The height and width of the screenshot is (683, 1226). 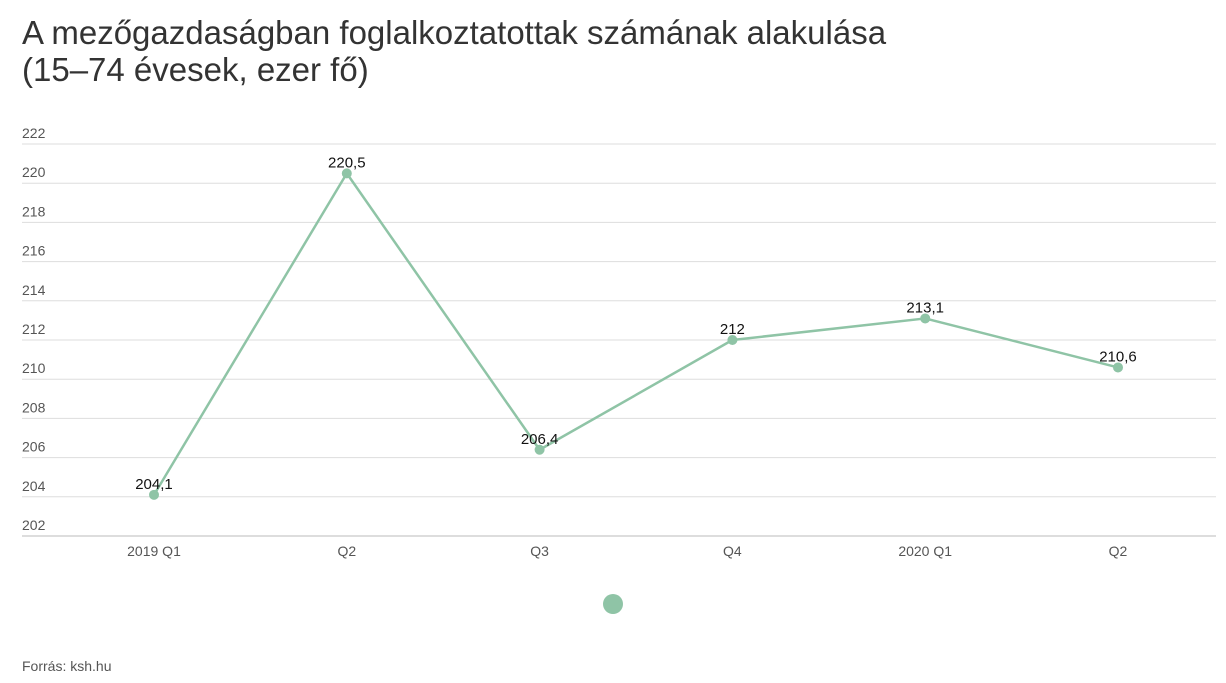 What do you see at coordinates (154, 484) in the screenshot?
I see `data-label: 204,1` at bounding box center [154, 484].